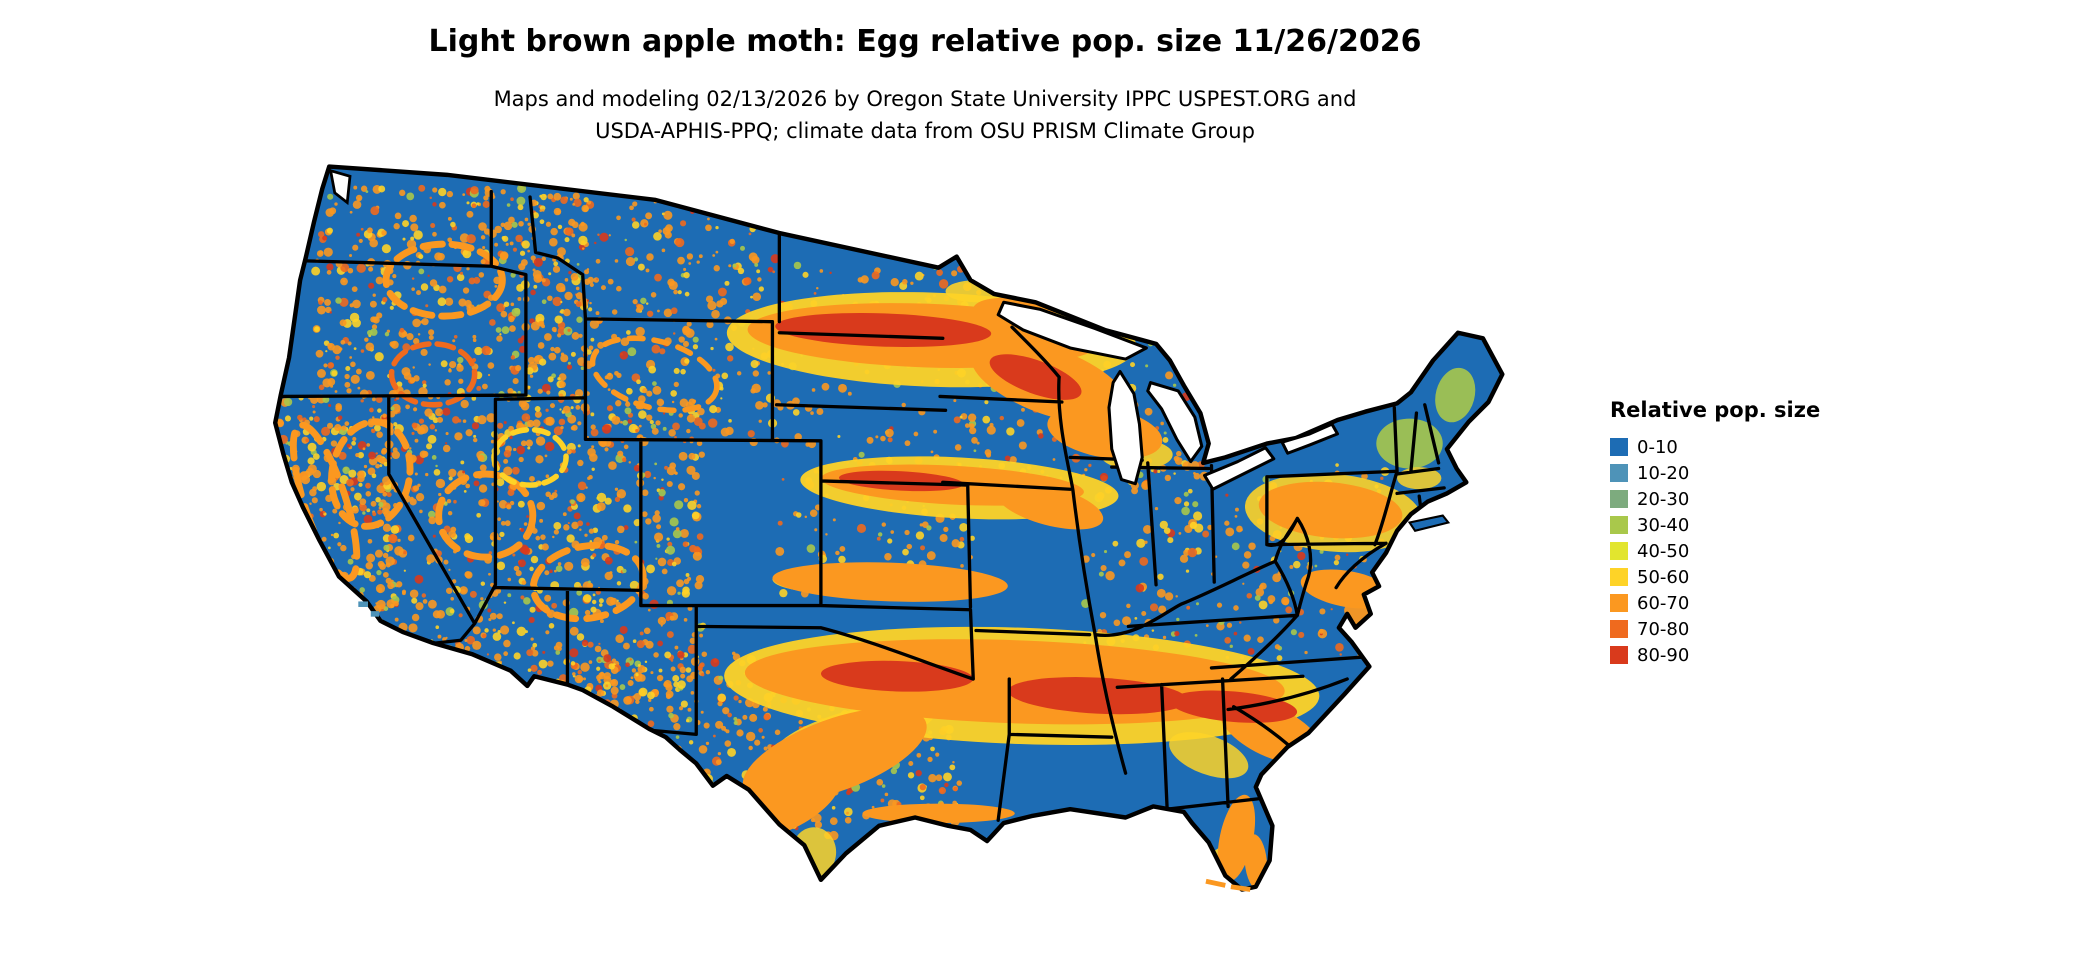  What do you see at coordinates (1663, 473) in the screenshot?
I see `legend-label: 10-20` at bounding box center [1663, 473].